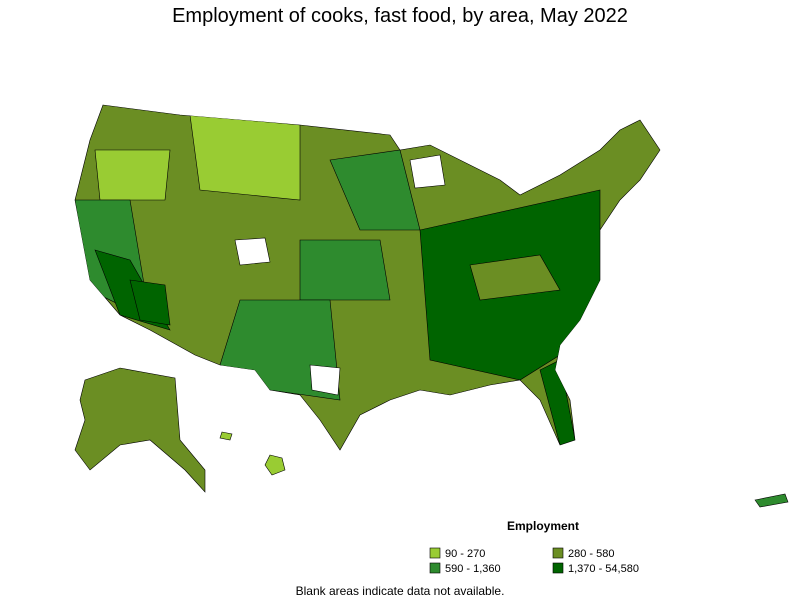  Describe the element at coordinates (400, 591) in the screenshot. I see `note: Blank areas indicate data not available.` at that location.